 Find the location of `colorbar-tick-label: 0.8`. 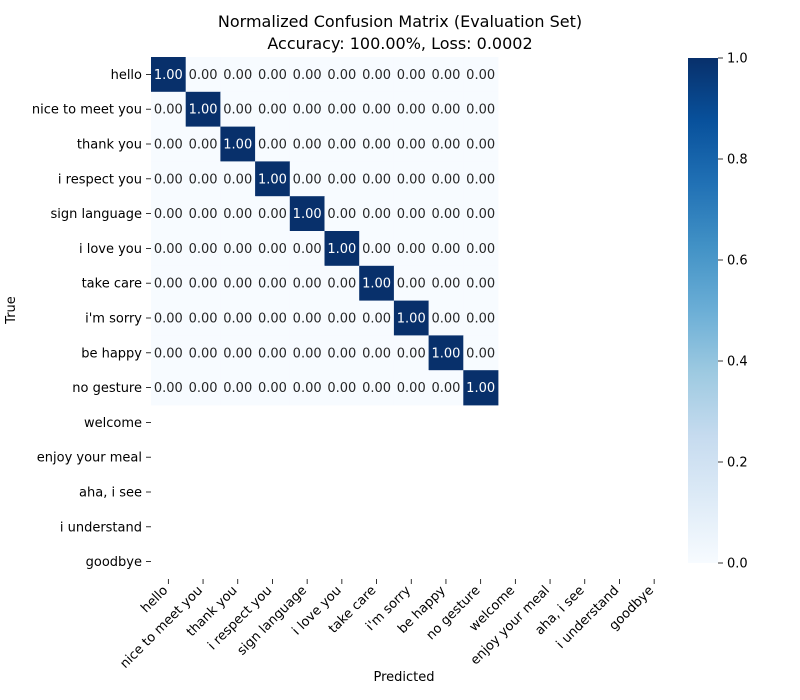

colorbar-tick-label: 0.8 is located at coordinates (737, 160).